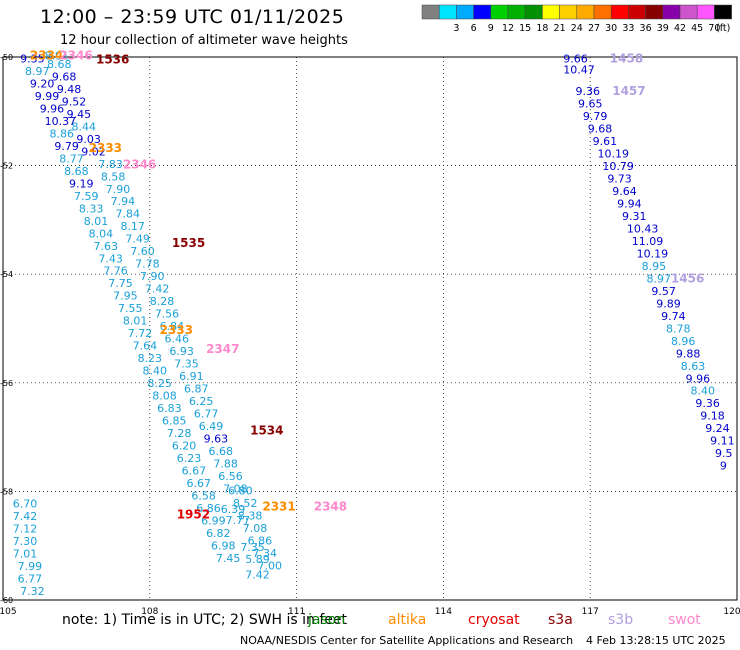 Image resolution: width=740 pixels, height=650 pixels. I want to click on wave-height-value: 6.85, so click(174, 421).